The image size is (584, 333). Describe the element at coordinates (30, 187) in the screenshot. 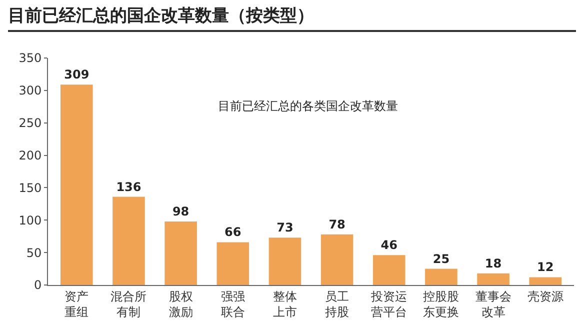

I see `y-tick-label: 150` at that location.